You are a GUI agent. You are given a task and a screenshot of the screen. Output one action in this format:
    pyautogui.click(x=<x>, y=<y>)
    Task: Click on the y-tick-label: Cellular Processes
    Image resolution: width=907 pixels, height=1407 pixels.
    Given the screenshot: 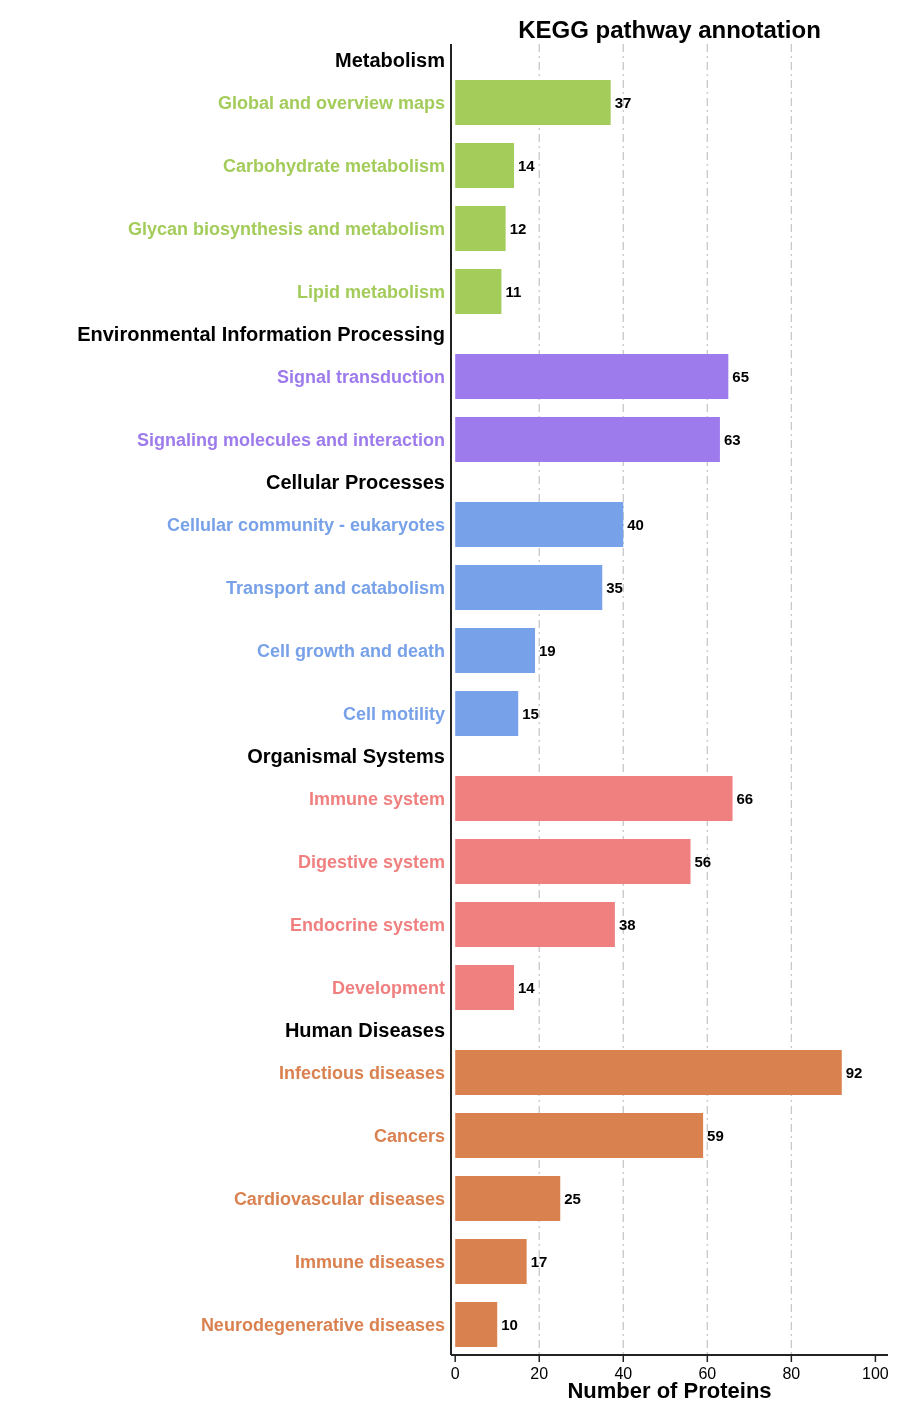 What is the action you would take?
    pyautogui.click(x=355, y=482)
    